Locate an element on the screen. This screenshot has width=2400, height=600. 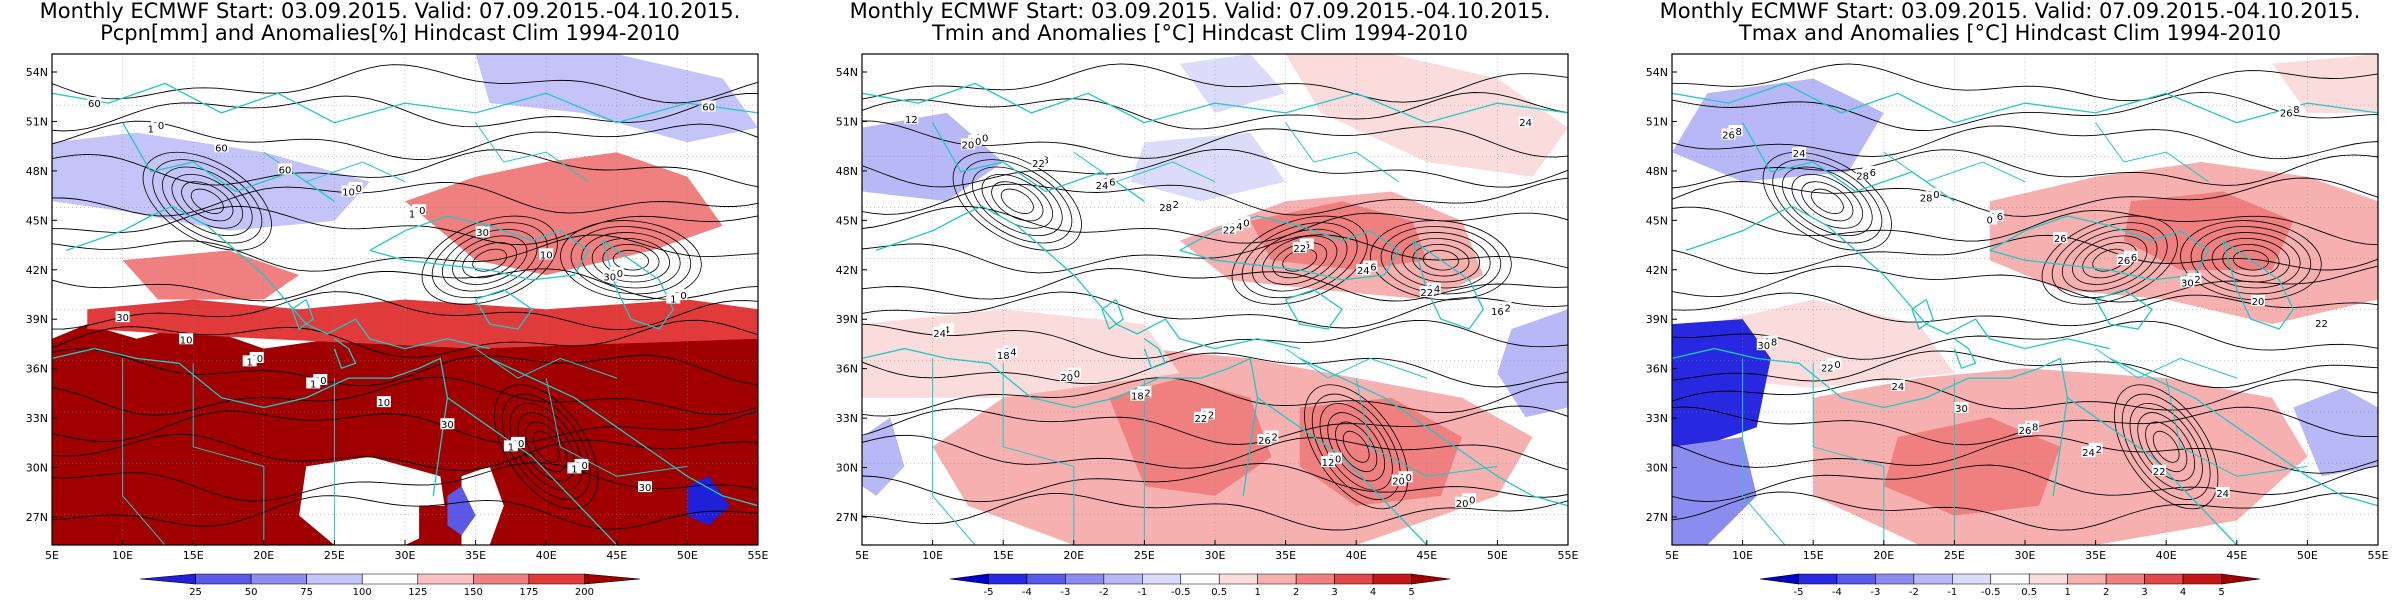
colorbar-tick-label: 4 is located at coordinates (1373, 592).